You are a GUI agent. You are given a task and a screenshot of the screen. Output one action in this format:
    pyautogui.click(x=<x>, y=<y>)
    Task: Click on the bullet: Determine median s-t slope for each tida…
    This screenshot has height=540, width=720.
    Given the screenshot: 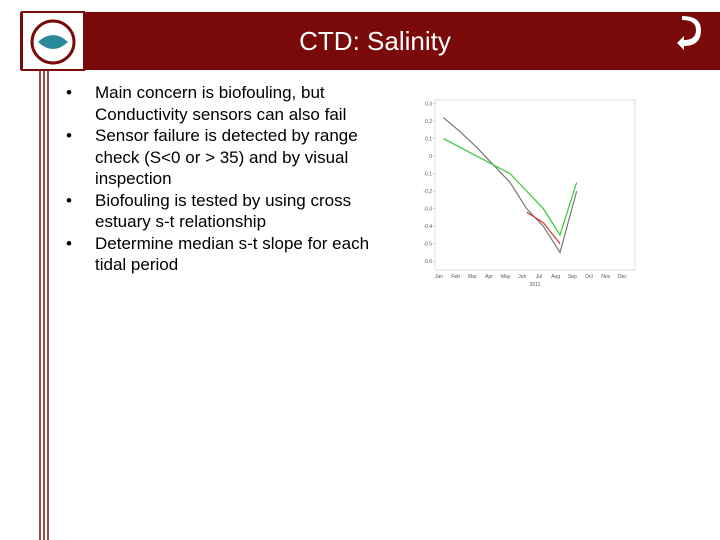 What is the action you would take?
    pyautogui.click(x=216, y=254)
    